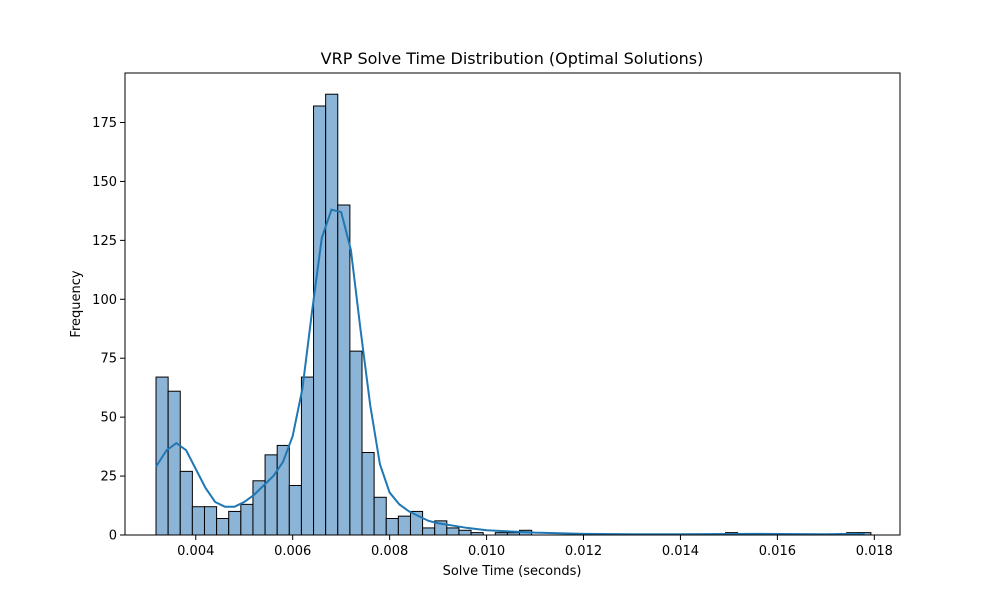  What do you see at coordinates (292, 551) in the screenshot?
I see `x-tick-label: 0.006` at bounding box center [292, 551].